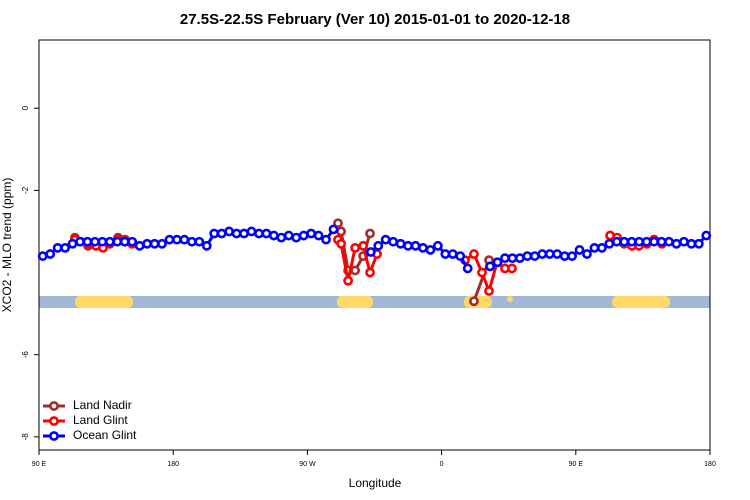 This screenshot has height=500, width=750. Describe the element at coordinates (25, 107) in the screenshot. I see `y-tick-label: 0` at that location.